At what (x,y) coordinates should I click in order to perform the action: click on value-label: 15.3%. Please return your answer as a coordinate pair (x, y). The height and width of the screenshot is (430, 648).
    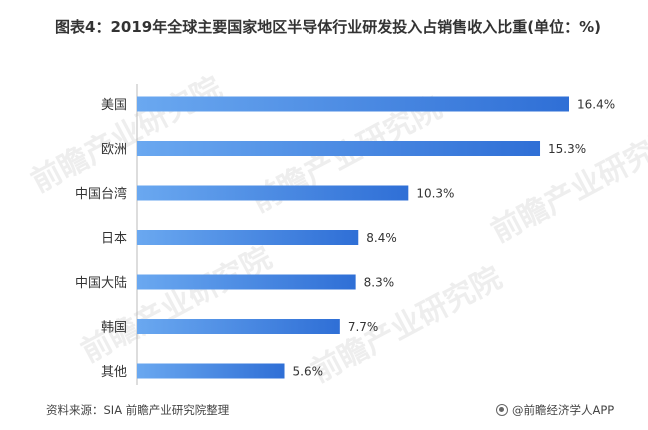
    Looking at the image, I should click on (567, 149).